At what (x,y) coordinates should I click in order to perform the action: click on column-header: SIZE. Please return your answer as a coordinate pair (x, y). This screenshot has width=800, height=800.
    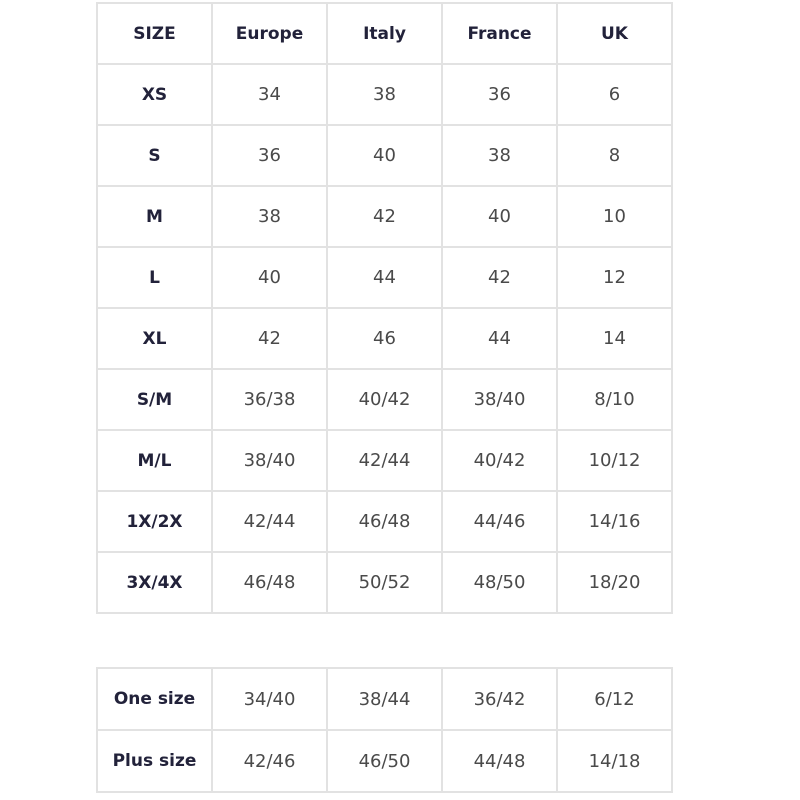
    Looking at the image, I should click on (154, 33).